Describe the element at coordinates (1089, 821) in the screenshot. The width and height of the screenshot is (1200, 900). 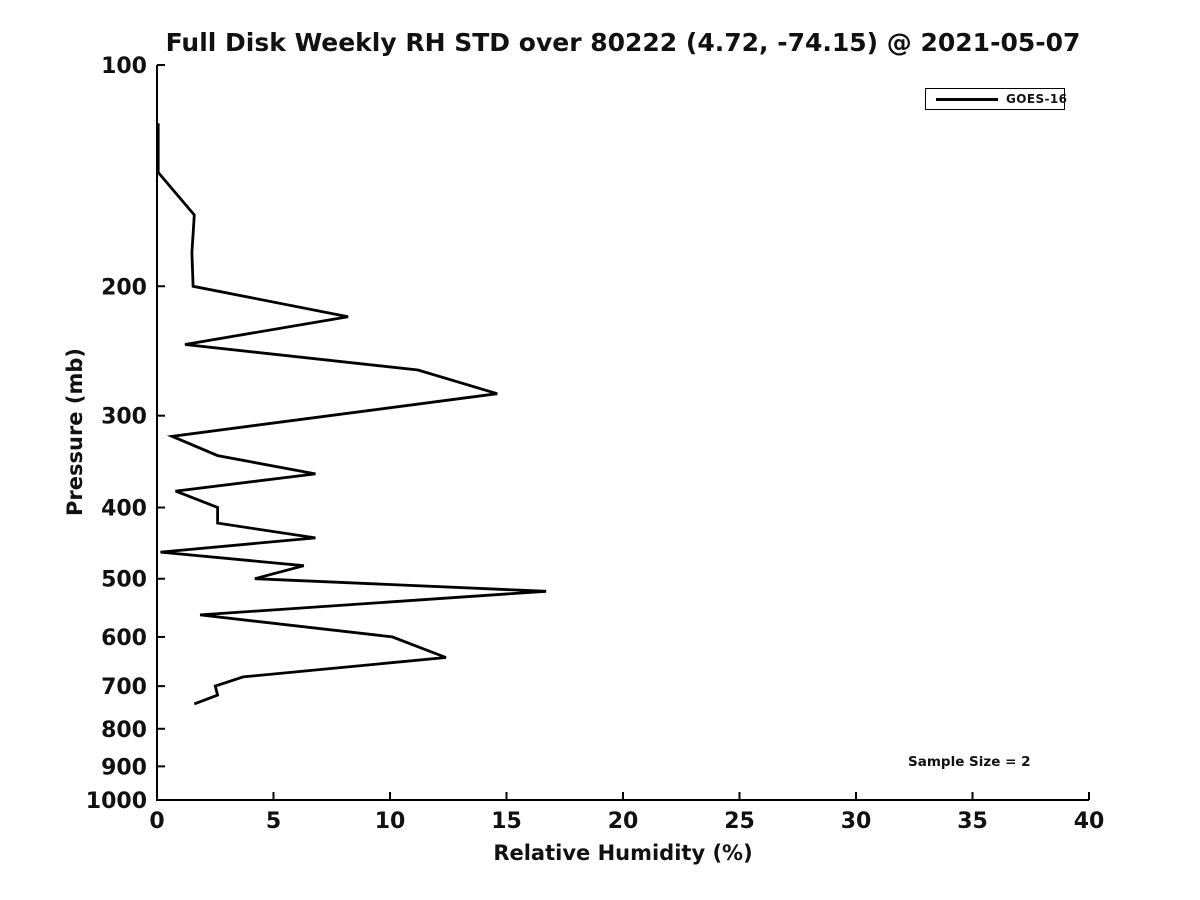
I see `x-tick-label: 40` at that location.